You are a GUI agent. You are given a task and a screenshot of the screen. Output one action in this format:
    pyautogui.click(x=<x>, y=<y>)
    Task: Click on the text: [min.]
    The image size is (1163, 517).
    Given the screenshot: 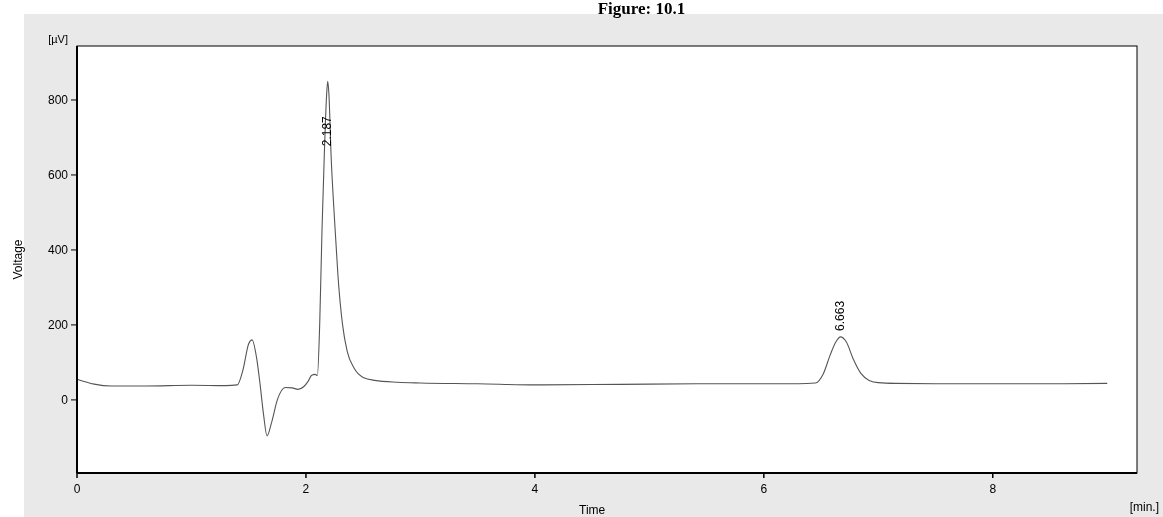 What is the action you would take?
    pyautogui.click(x=1144, y=507)
    